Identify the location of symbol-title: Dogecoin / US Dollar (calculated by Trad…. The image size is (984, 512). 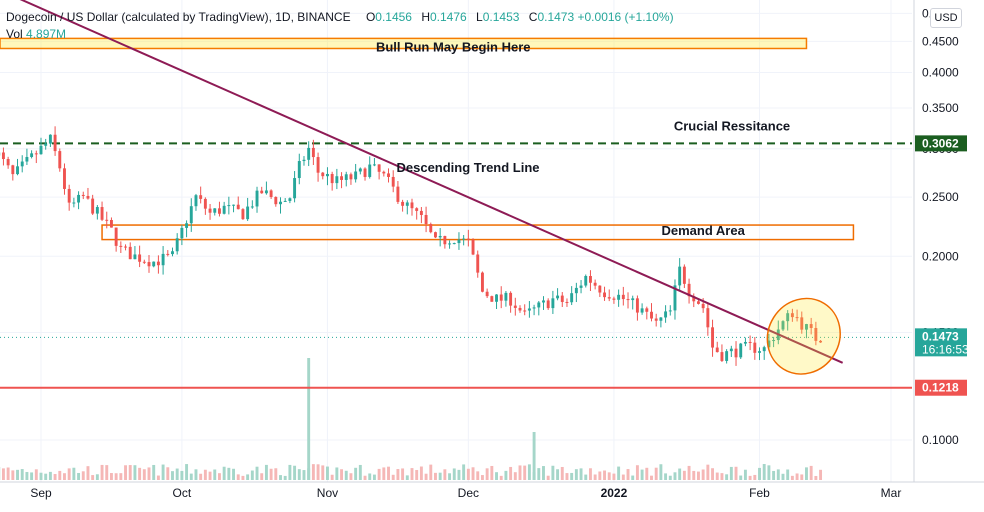
(178, 17).